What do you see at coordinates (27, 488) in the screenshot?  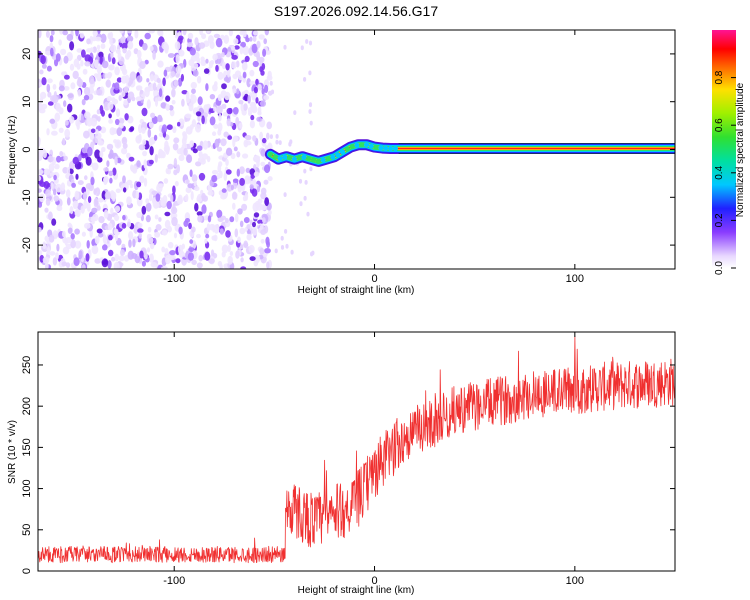 I see `snr-y-tick-label: 100` at bounding box center [27, 488].